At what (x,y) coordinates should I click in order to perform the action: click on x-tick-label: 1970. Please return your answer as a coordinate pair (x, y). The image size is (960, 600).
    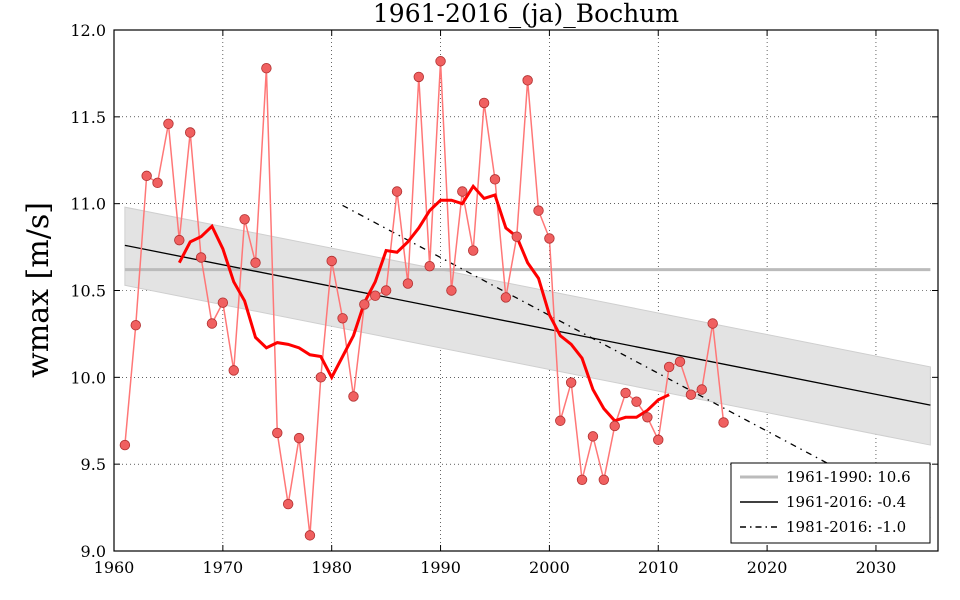
    Looking at the image, I should click on (222, 567).